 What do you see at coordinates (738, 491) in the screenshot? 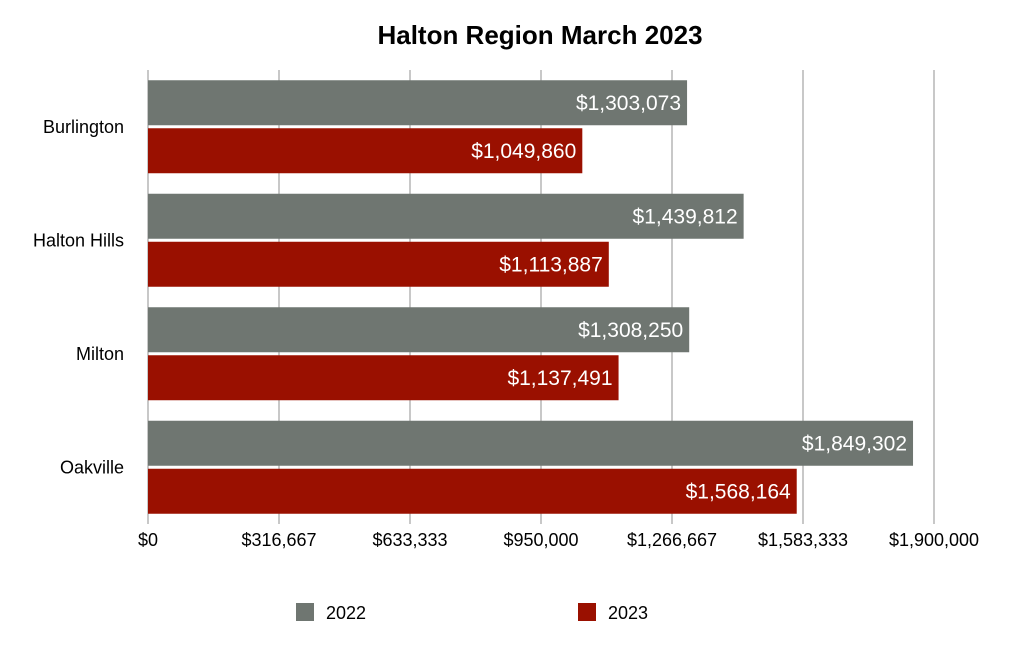
I see `bar-value-label: $1,568,164` at bounding box center [738, 491].